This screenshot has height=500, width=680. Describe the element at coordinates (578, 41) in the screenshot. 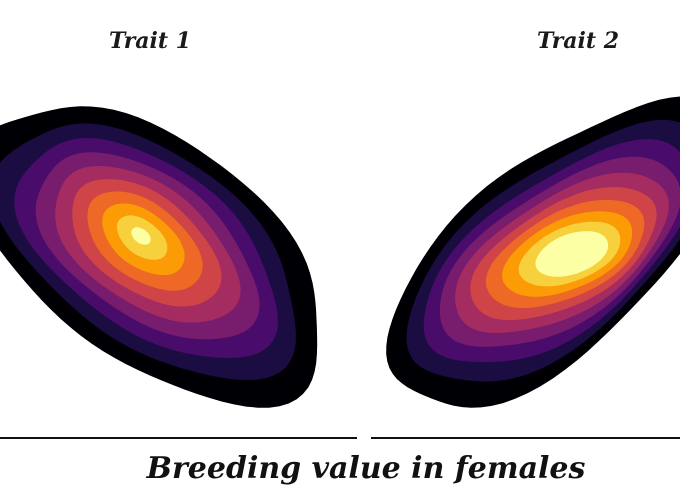

I see `panel-title-trait-2: Trait 2` at that location.